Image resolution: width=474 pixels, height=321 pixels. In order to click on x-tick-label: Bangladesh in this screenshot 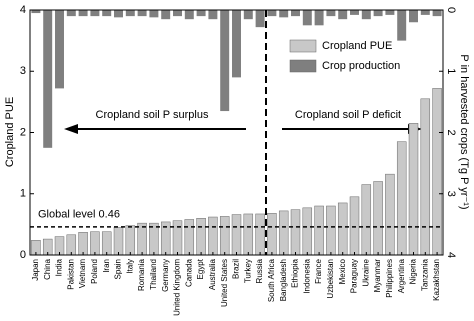, I will do `click(283, 280)`.